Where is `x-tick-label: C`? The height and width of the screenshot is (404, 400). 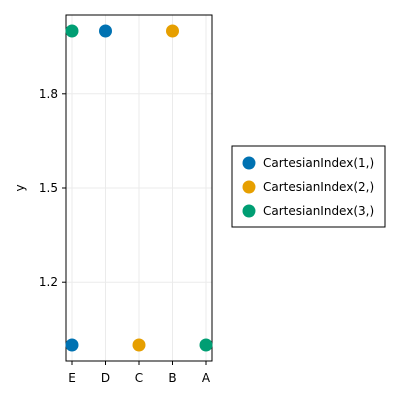
x-tick-label: C is located at coordinates (139, 378).